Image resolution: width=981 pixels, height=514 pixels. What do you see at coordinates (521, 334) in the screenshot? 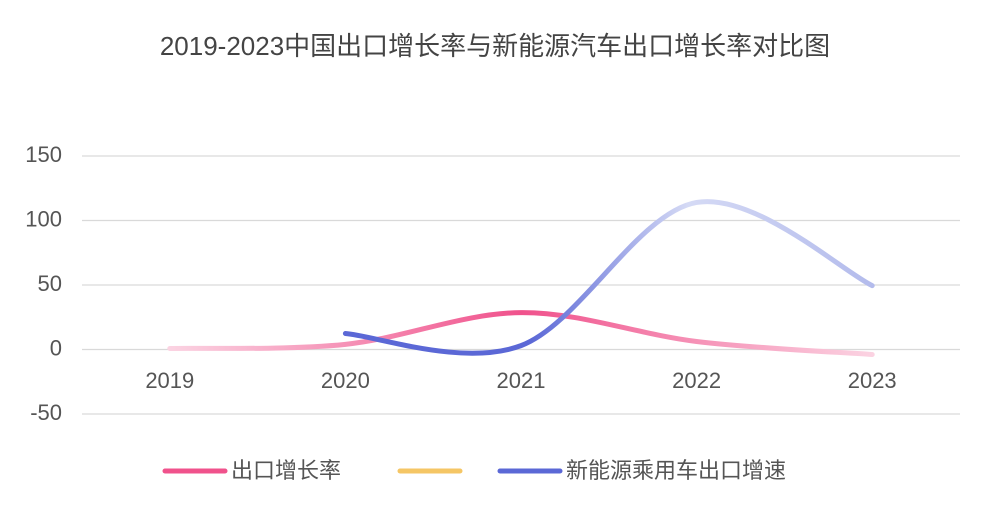
I see `series-line` at bounding box center [521, 334].